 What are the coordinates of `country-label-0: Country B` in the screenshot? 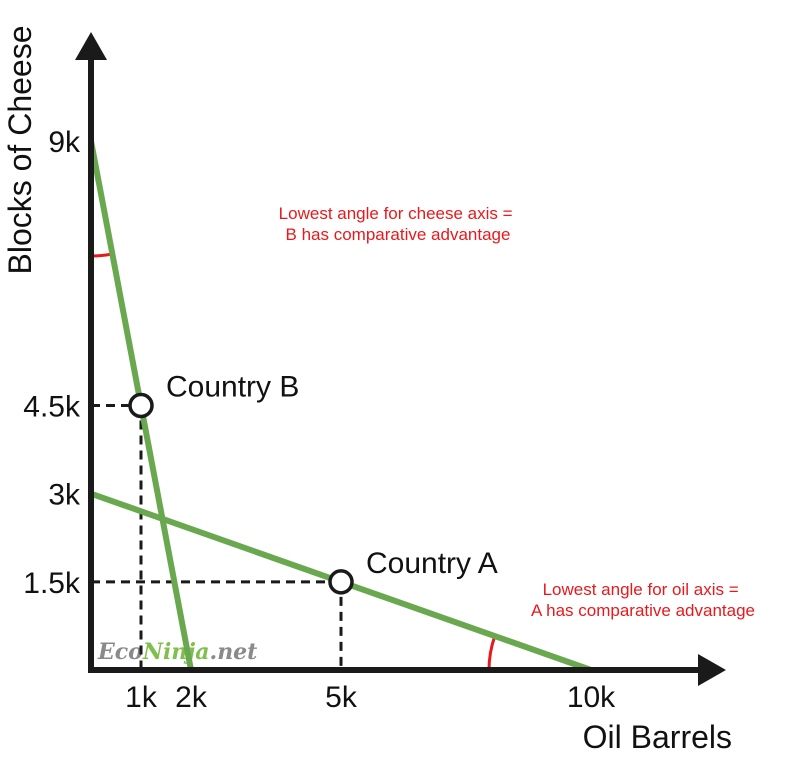 It's located at (232, 387).